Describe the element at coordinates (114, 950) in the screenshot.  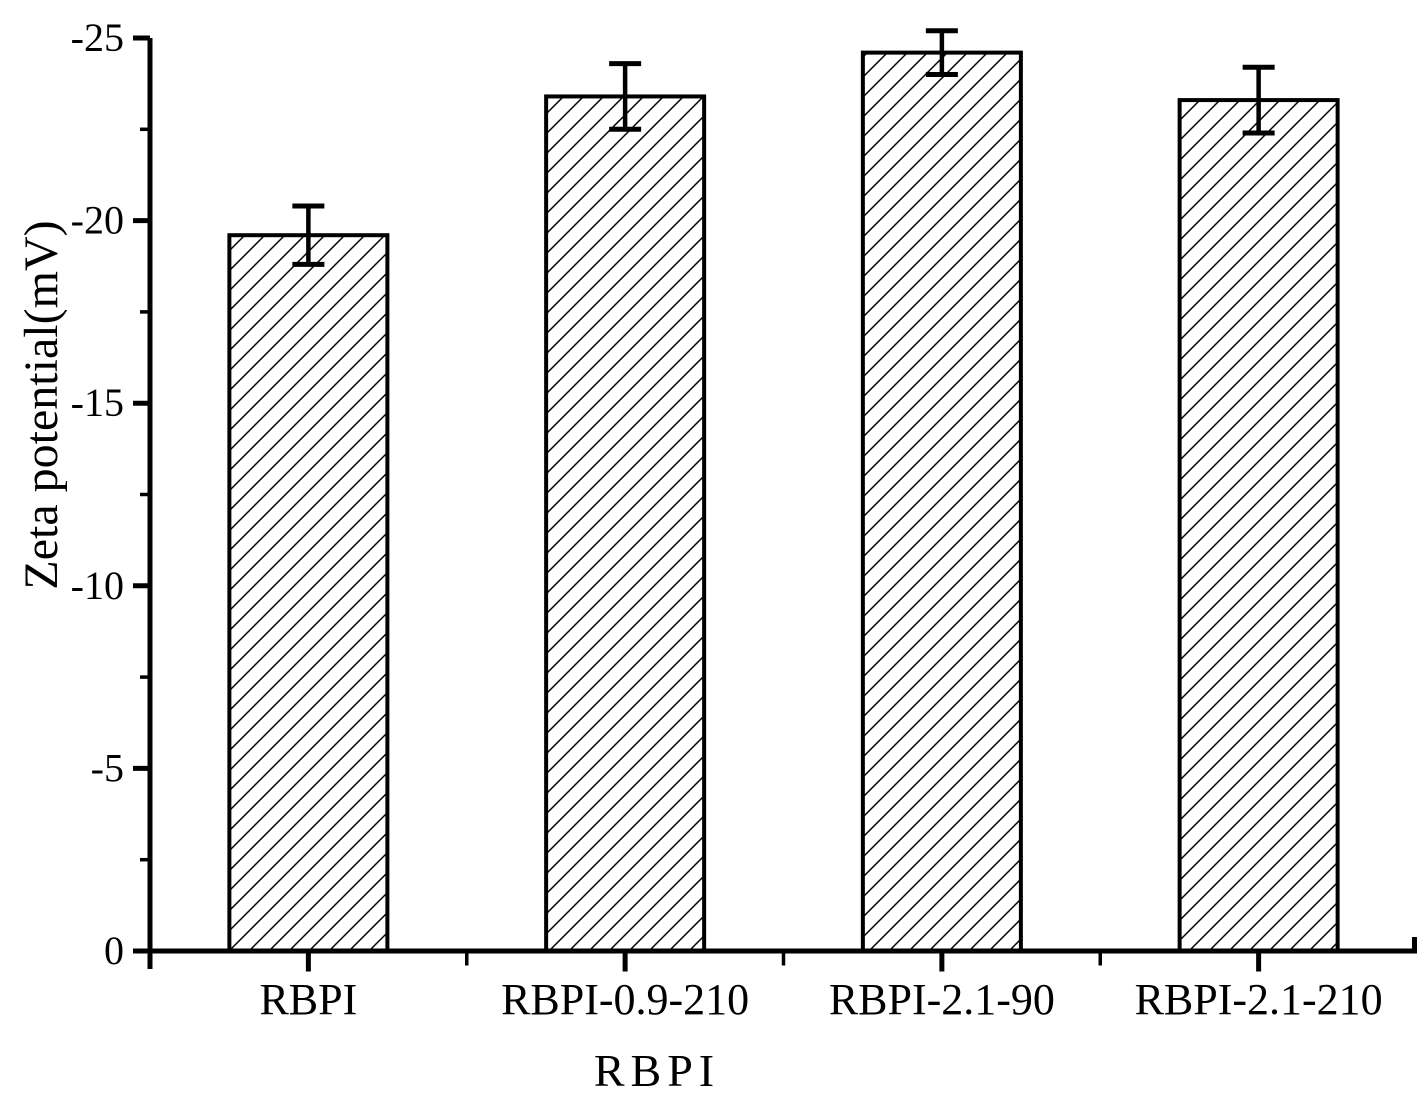
I see `y-tick-label: 0` at that location.